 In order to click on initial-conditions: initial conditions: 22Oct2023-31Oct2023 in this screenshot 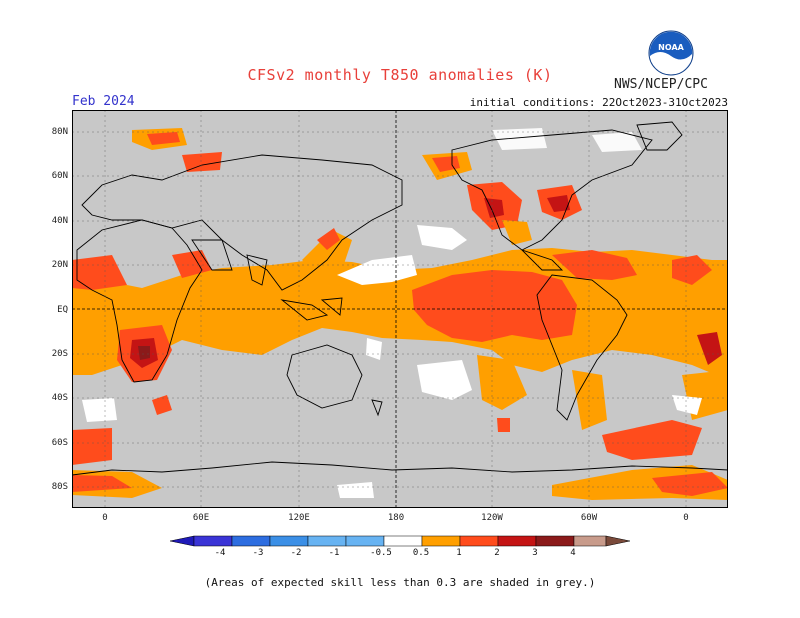, I will do `click(598, 102)`.